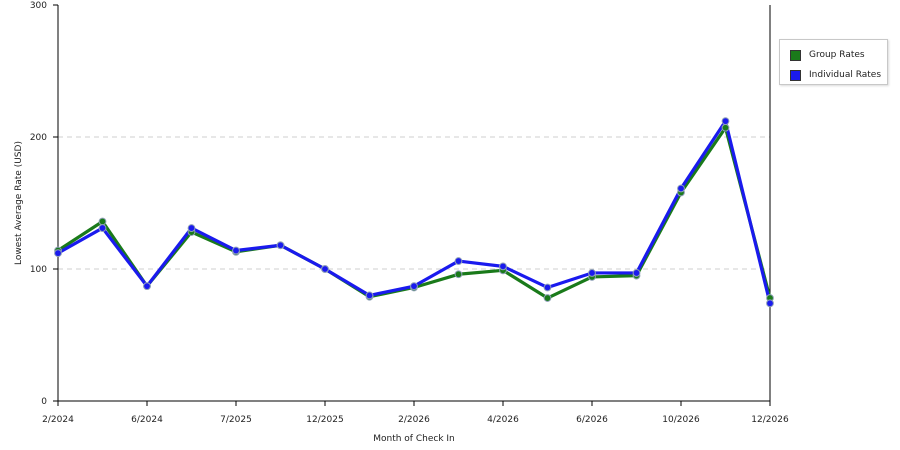 The image size is (900, 450). Describe the element at coordinates (845, 75) in the screenshot. I see `legend-label-individual-rates: Individual Rates` at that location.